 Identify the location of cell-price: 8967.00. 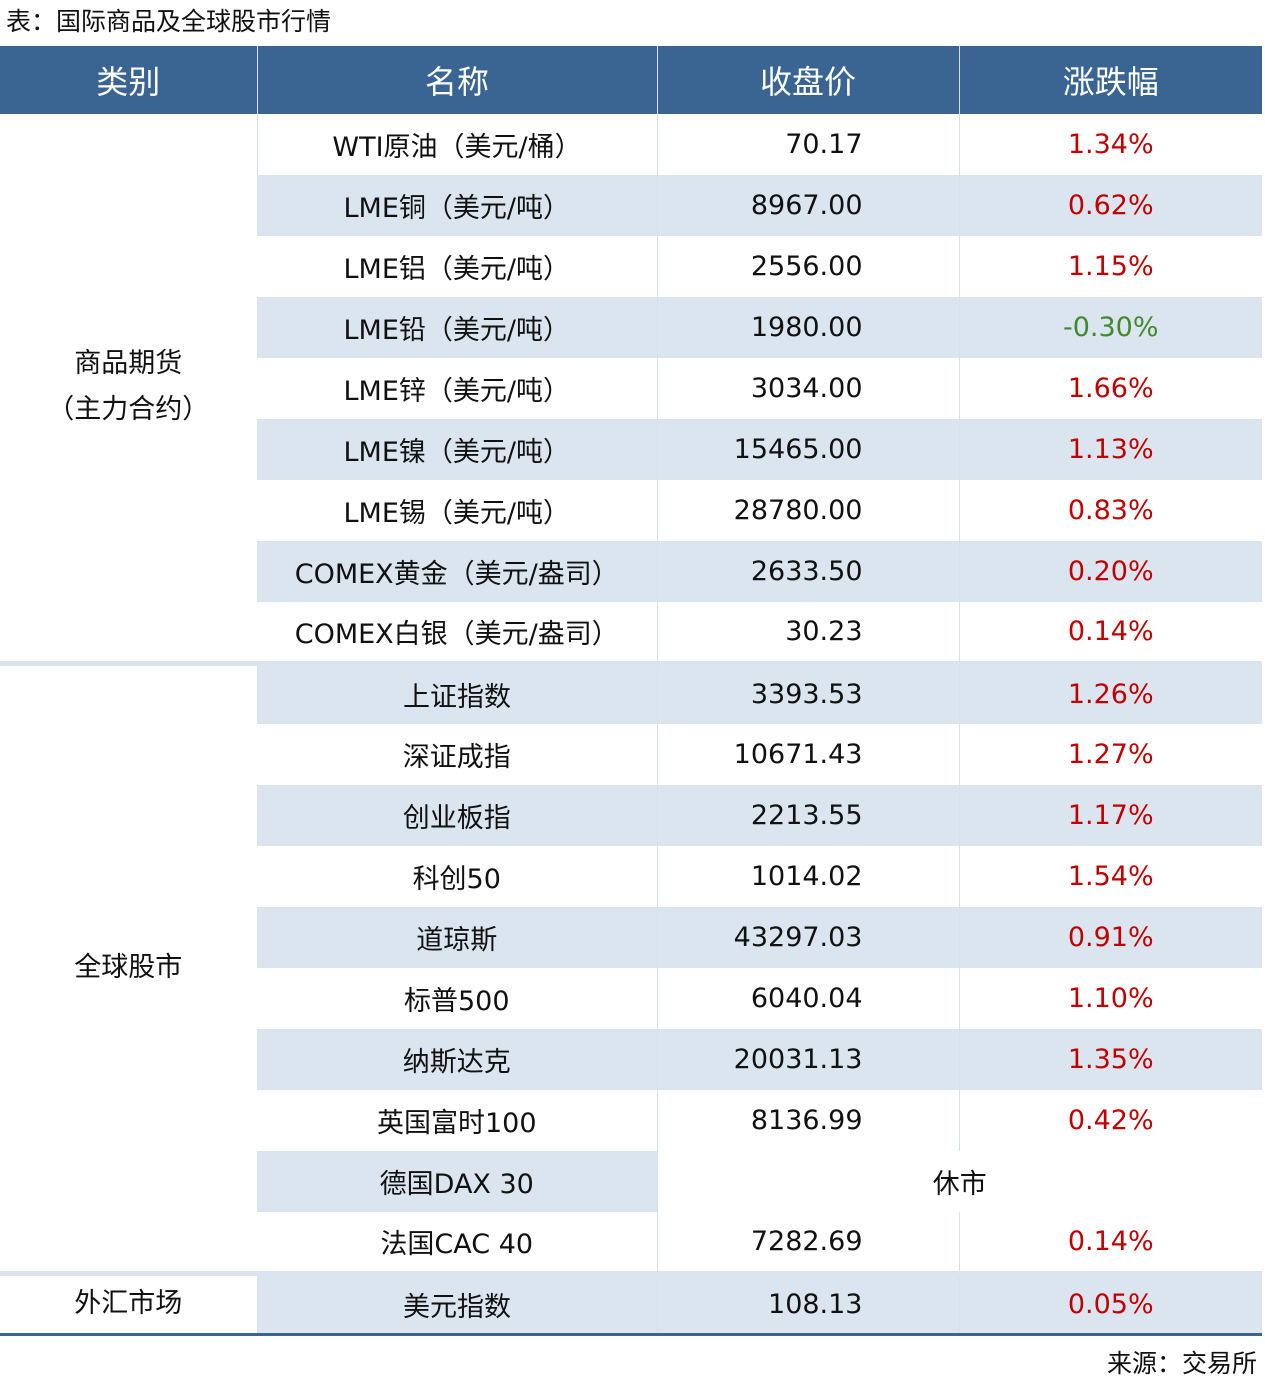
(807, 205).